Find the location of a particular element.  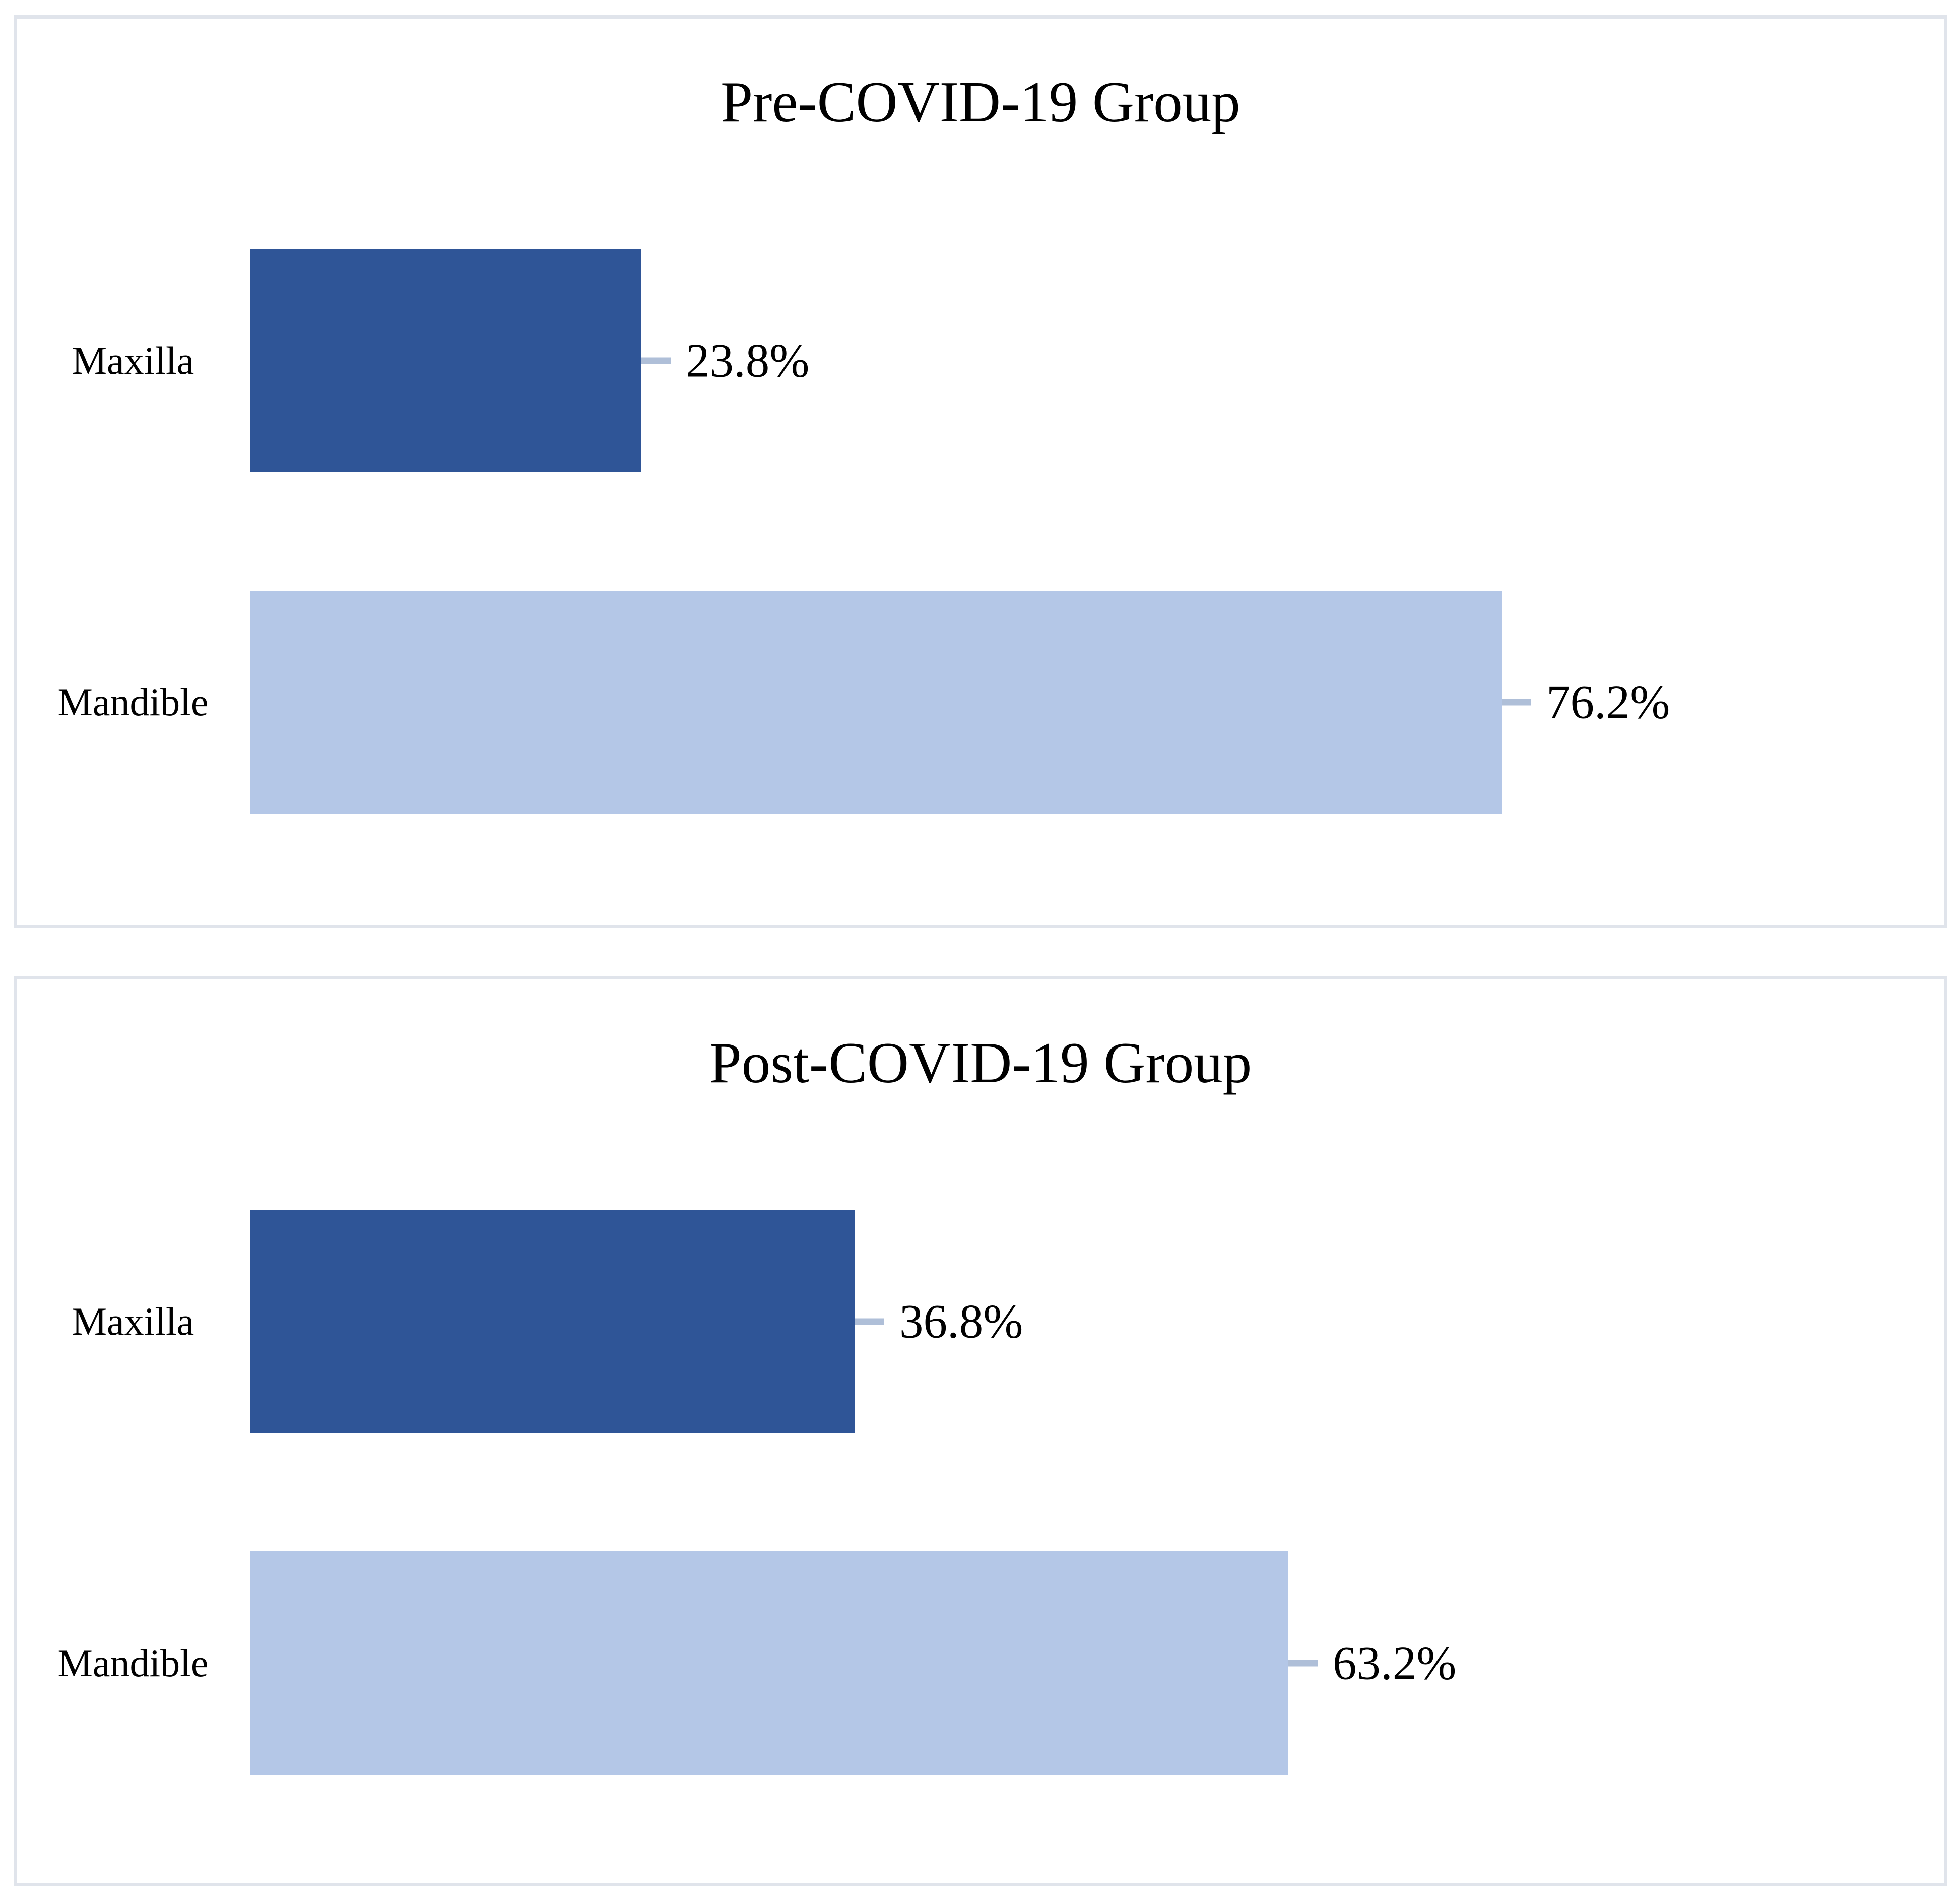

chart-title-pre-covid: Pre-COVID-19 Group is located at coordinates (980, 102).